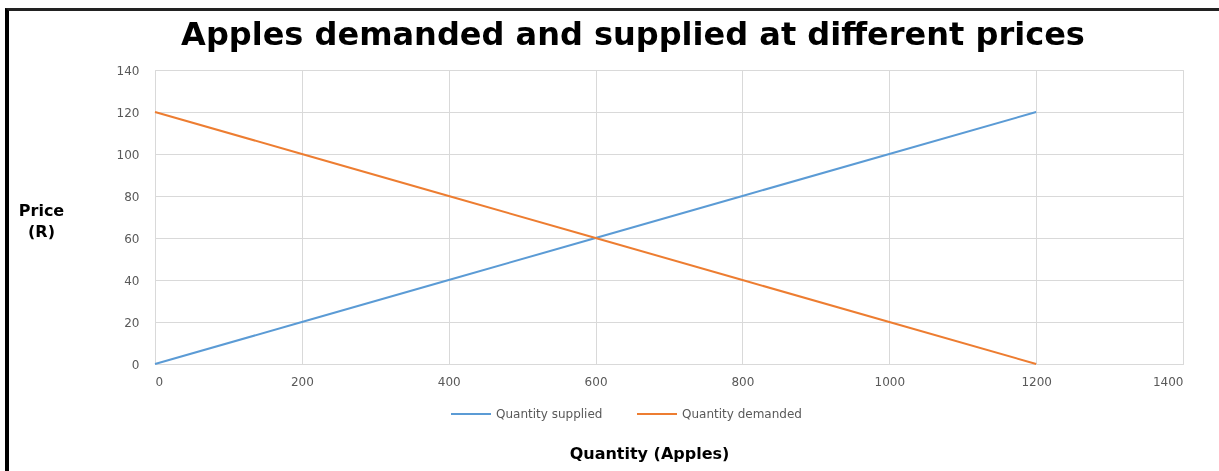  Describe the element at coordinates (128, 154) in the screenshot. I see `y-tick-label: 100` at that location.